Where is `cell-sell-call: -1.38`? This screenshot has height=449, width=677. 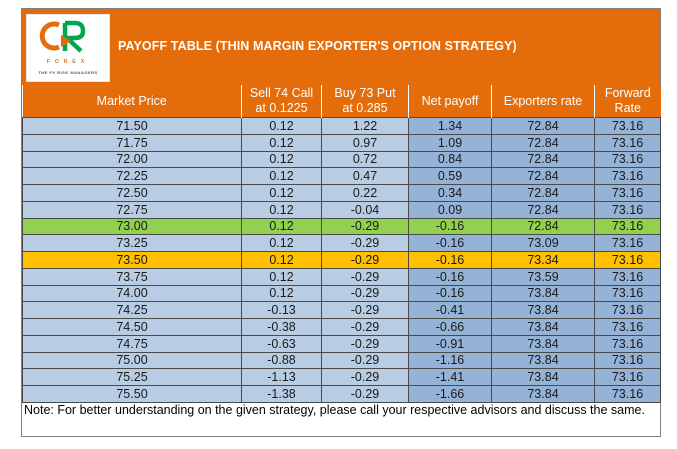
cell-sell-call: -1.38 is located at coordinates (281, 394).